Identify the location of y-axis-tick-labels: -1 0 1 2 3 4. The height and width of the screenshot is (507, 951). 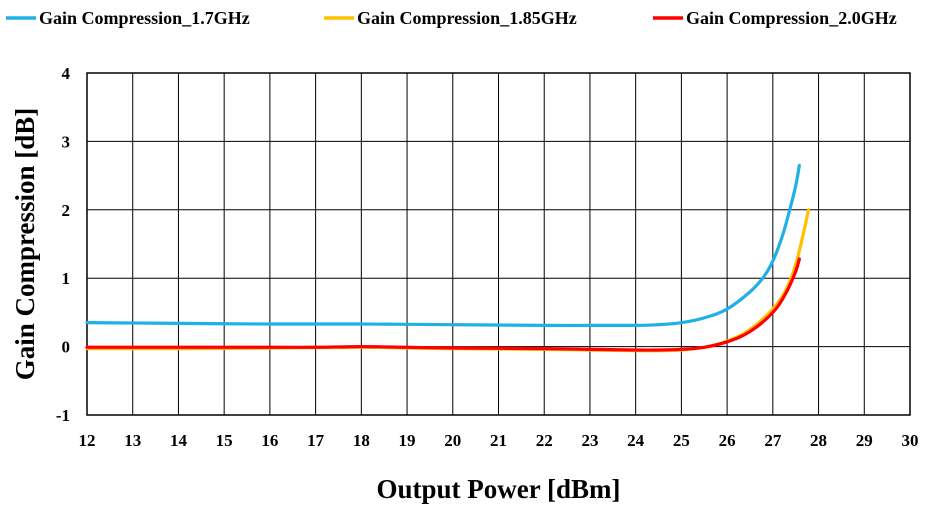
(63, 244).